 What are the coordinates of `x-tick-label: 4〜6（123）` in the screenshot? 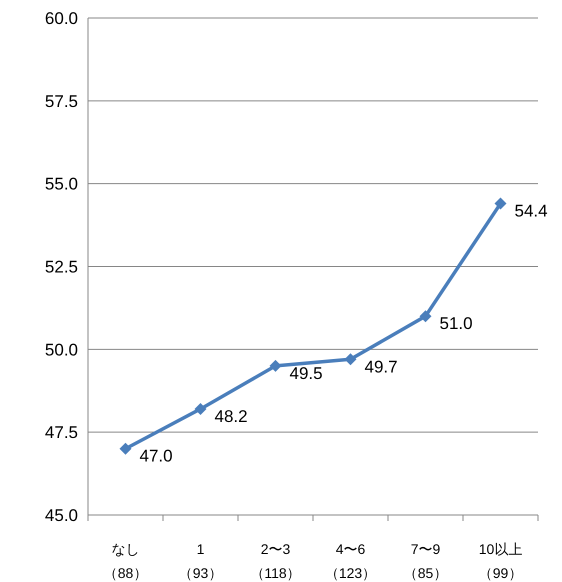 It's located at (351, 561).